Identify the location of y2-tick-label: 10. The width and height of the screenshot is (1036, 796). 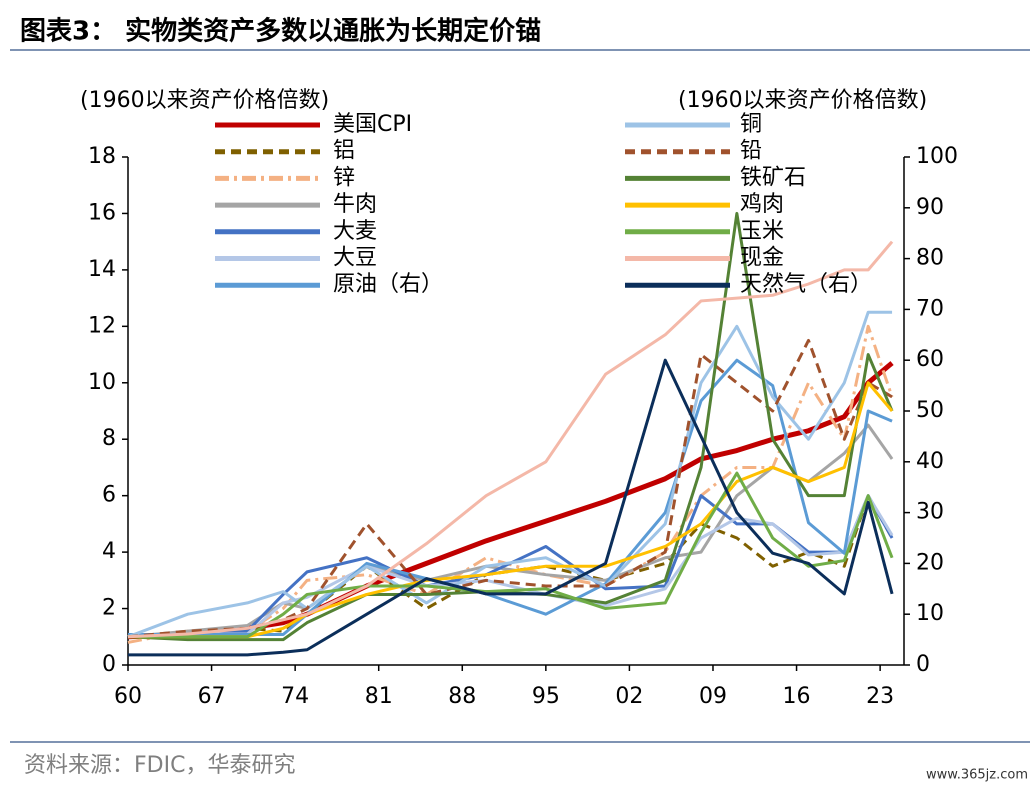
(930, 613).